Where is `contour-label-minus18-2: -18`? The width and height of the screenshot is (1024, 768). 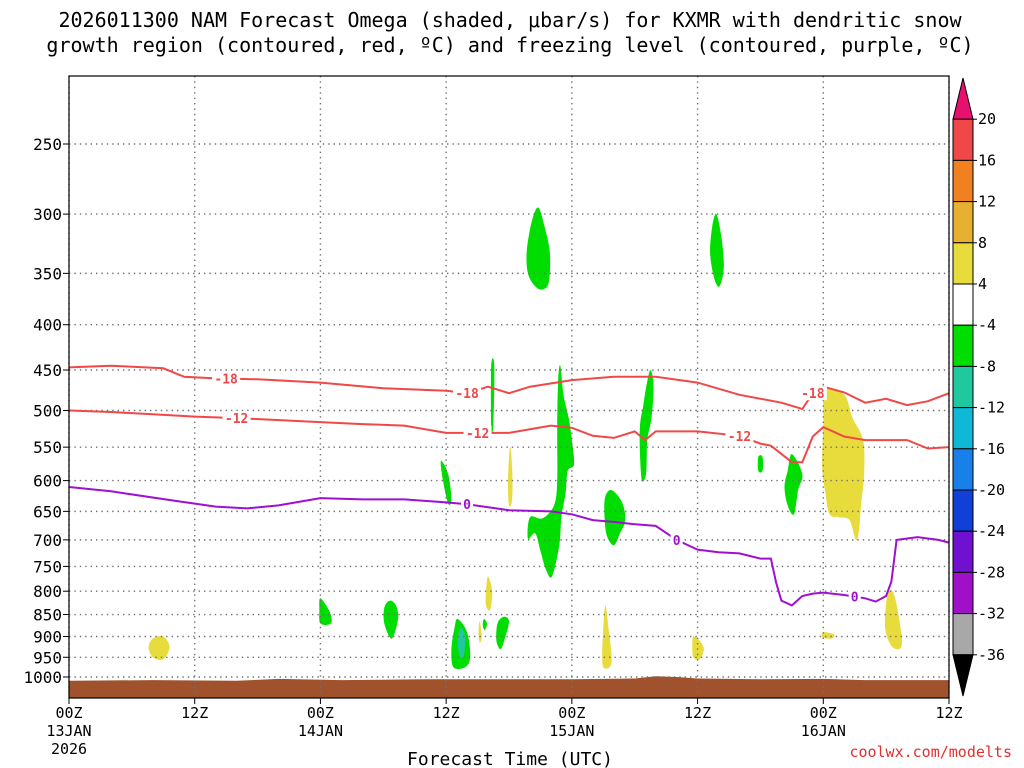 contour-label-minus18-2: -18 is located at coordinates (813, 394).